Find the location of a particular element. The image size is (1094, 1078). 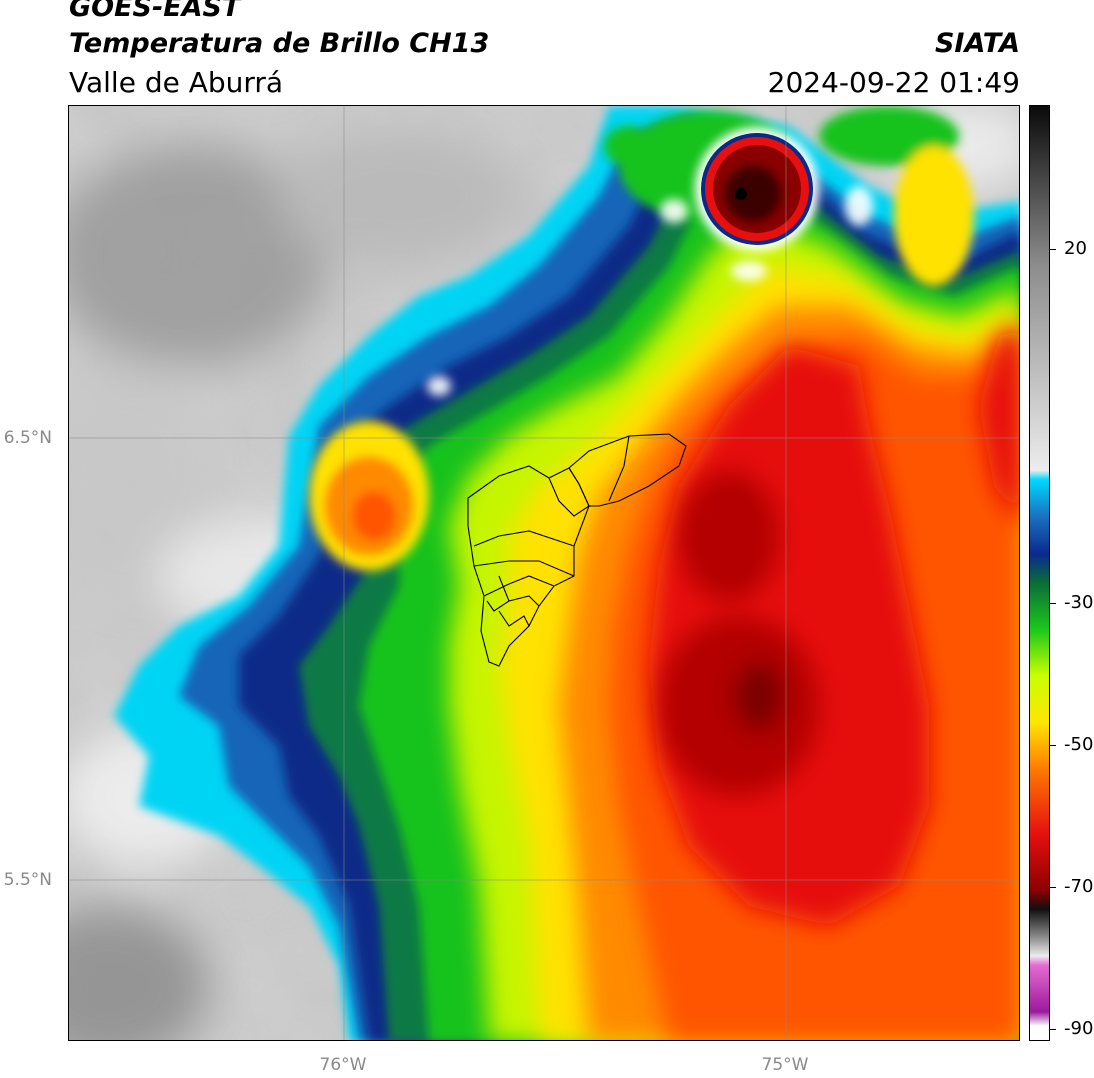

region-subtitle: Valle de Aburrá is located at coordinates (176, 82).